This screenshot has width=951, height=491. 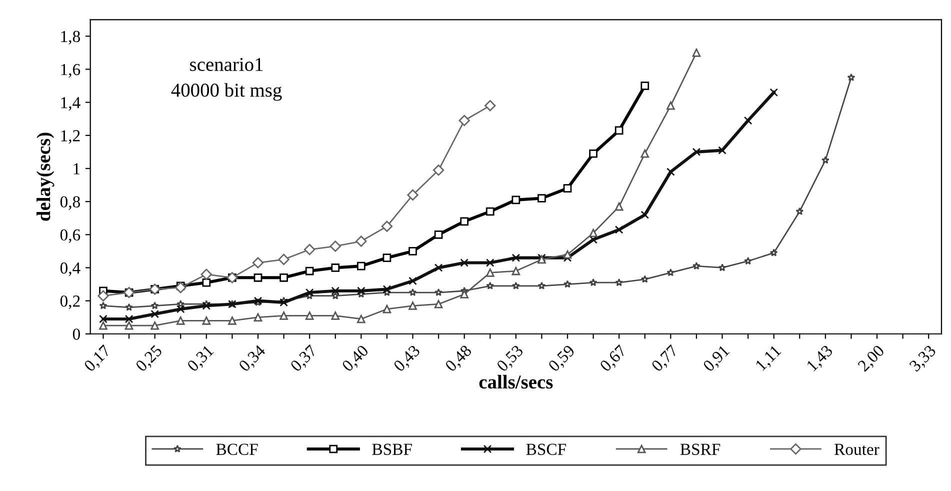 What do you see at coordinates (70, 303) in the screenshot?
I see `y-tick-label: 0,2` at bounding box center [70, 303].